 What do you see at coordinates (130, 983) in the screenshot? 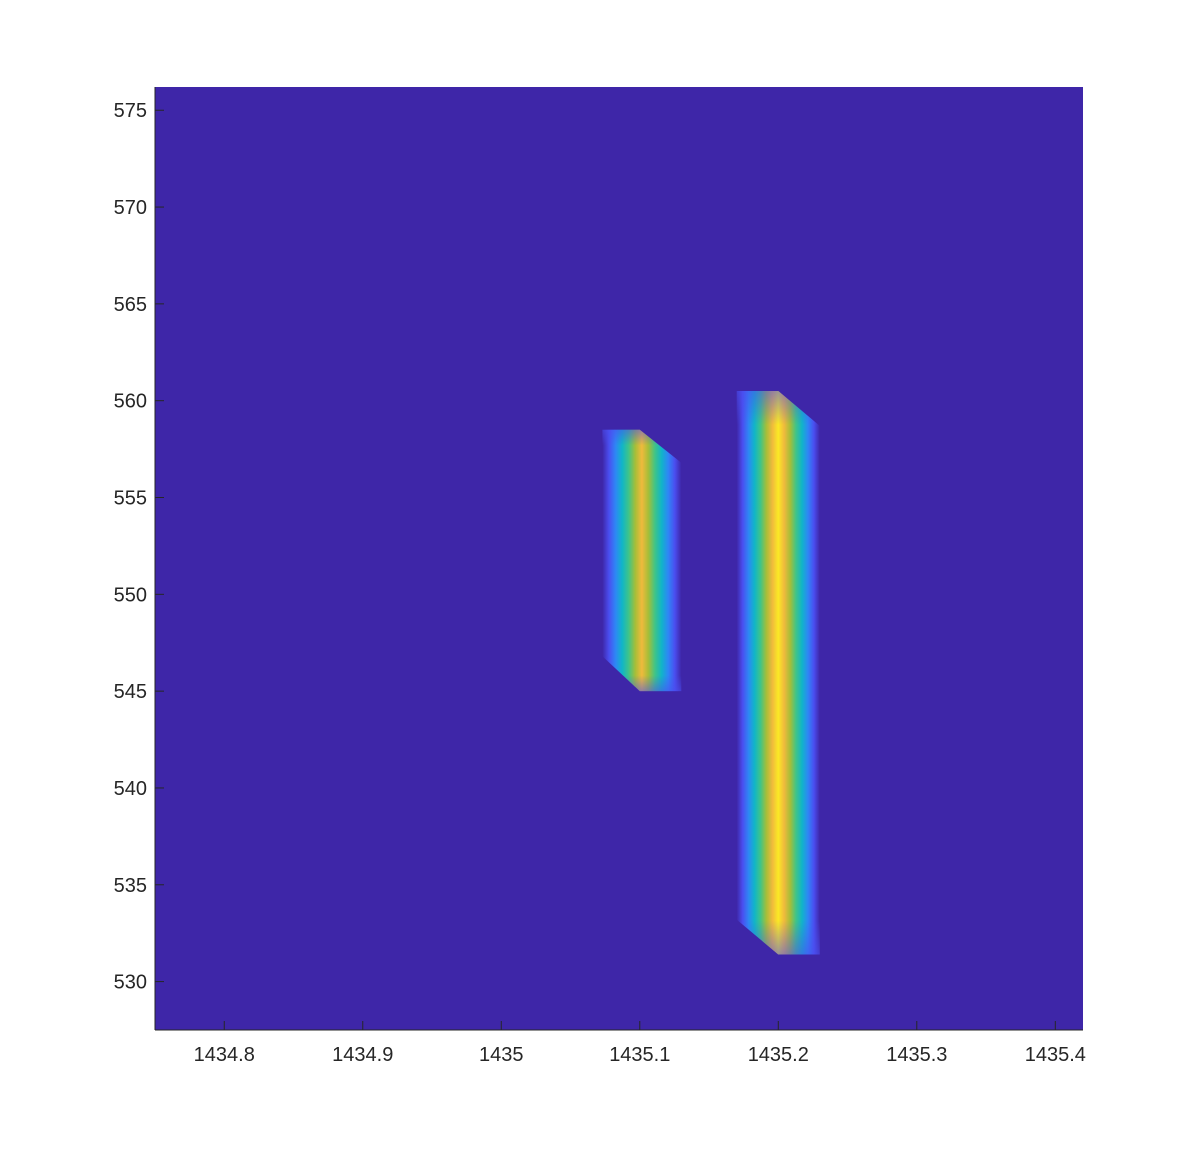
I see `y-tick-label: 530` at bounding box center [130, 983].